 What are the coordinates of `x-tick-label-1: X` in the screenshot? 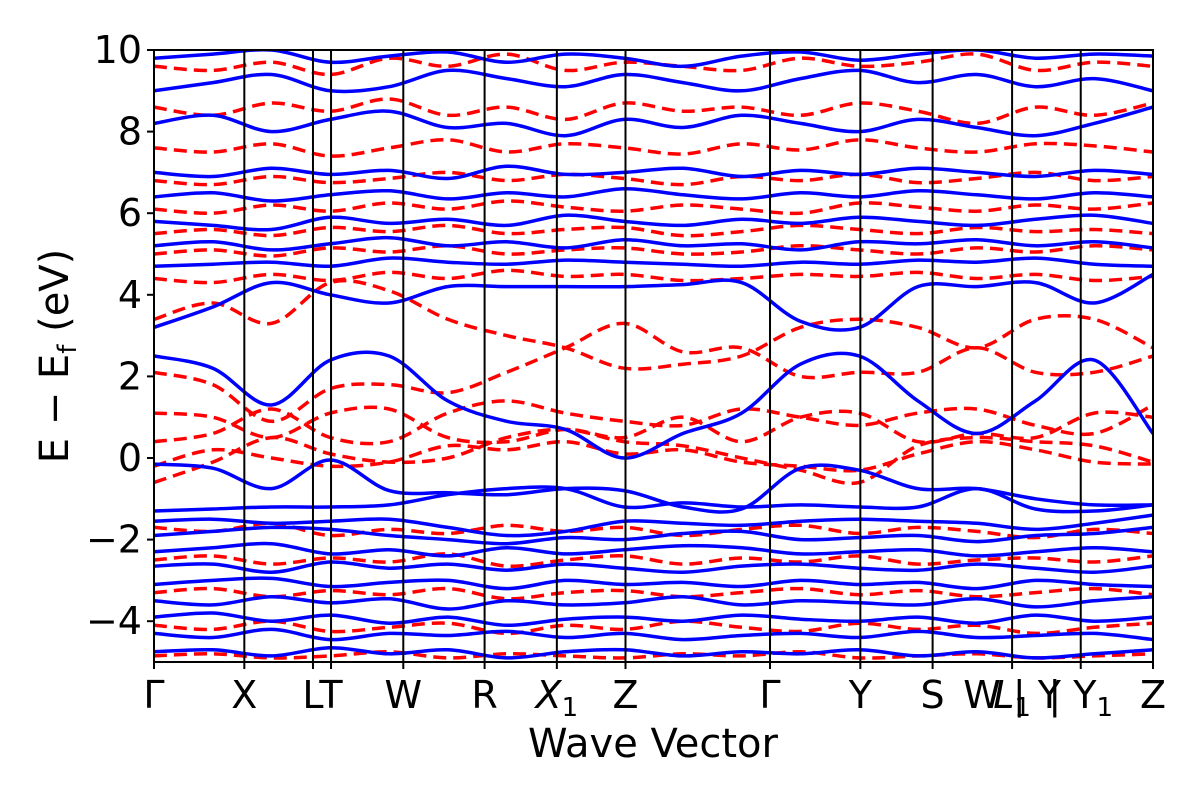 It's located at (244, 695).